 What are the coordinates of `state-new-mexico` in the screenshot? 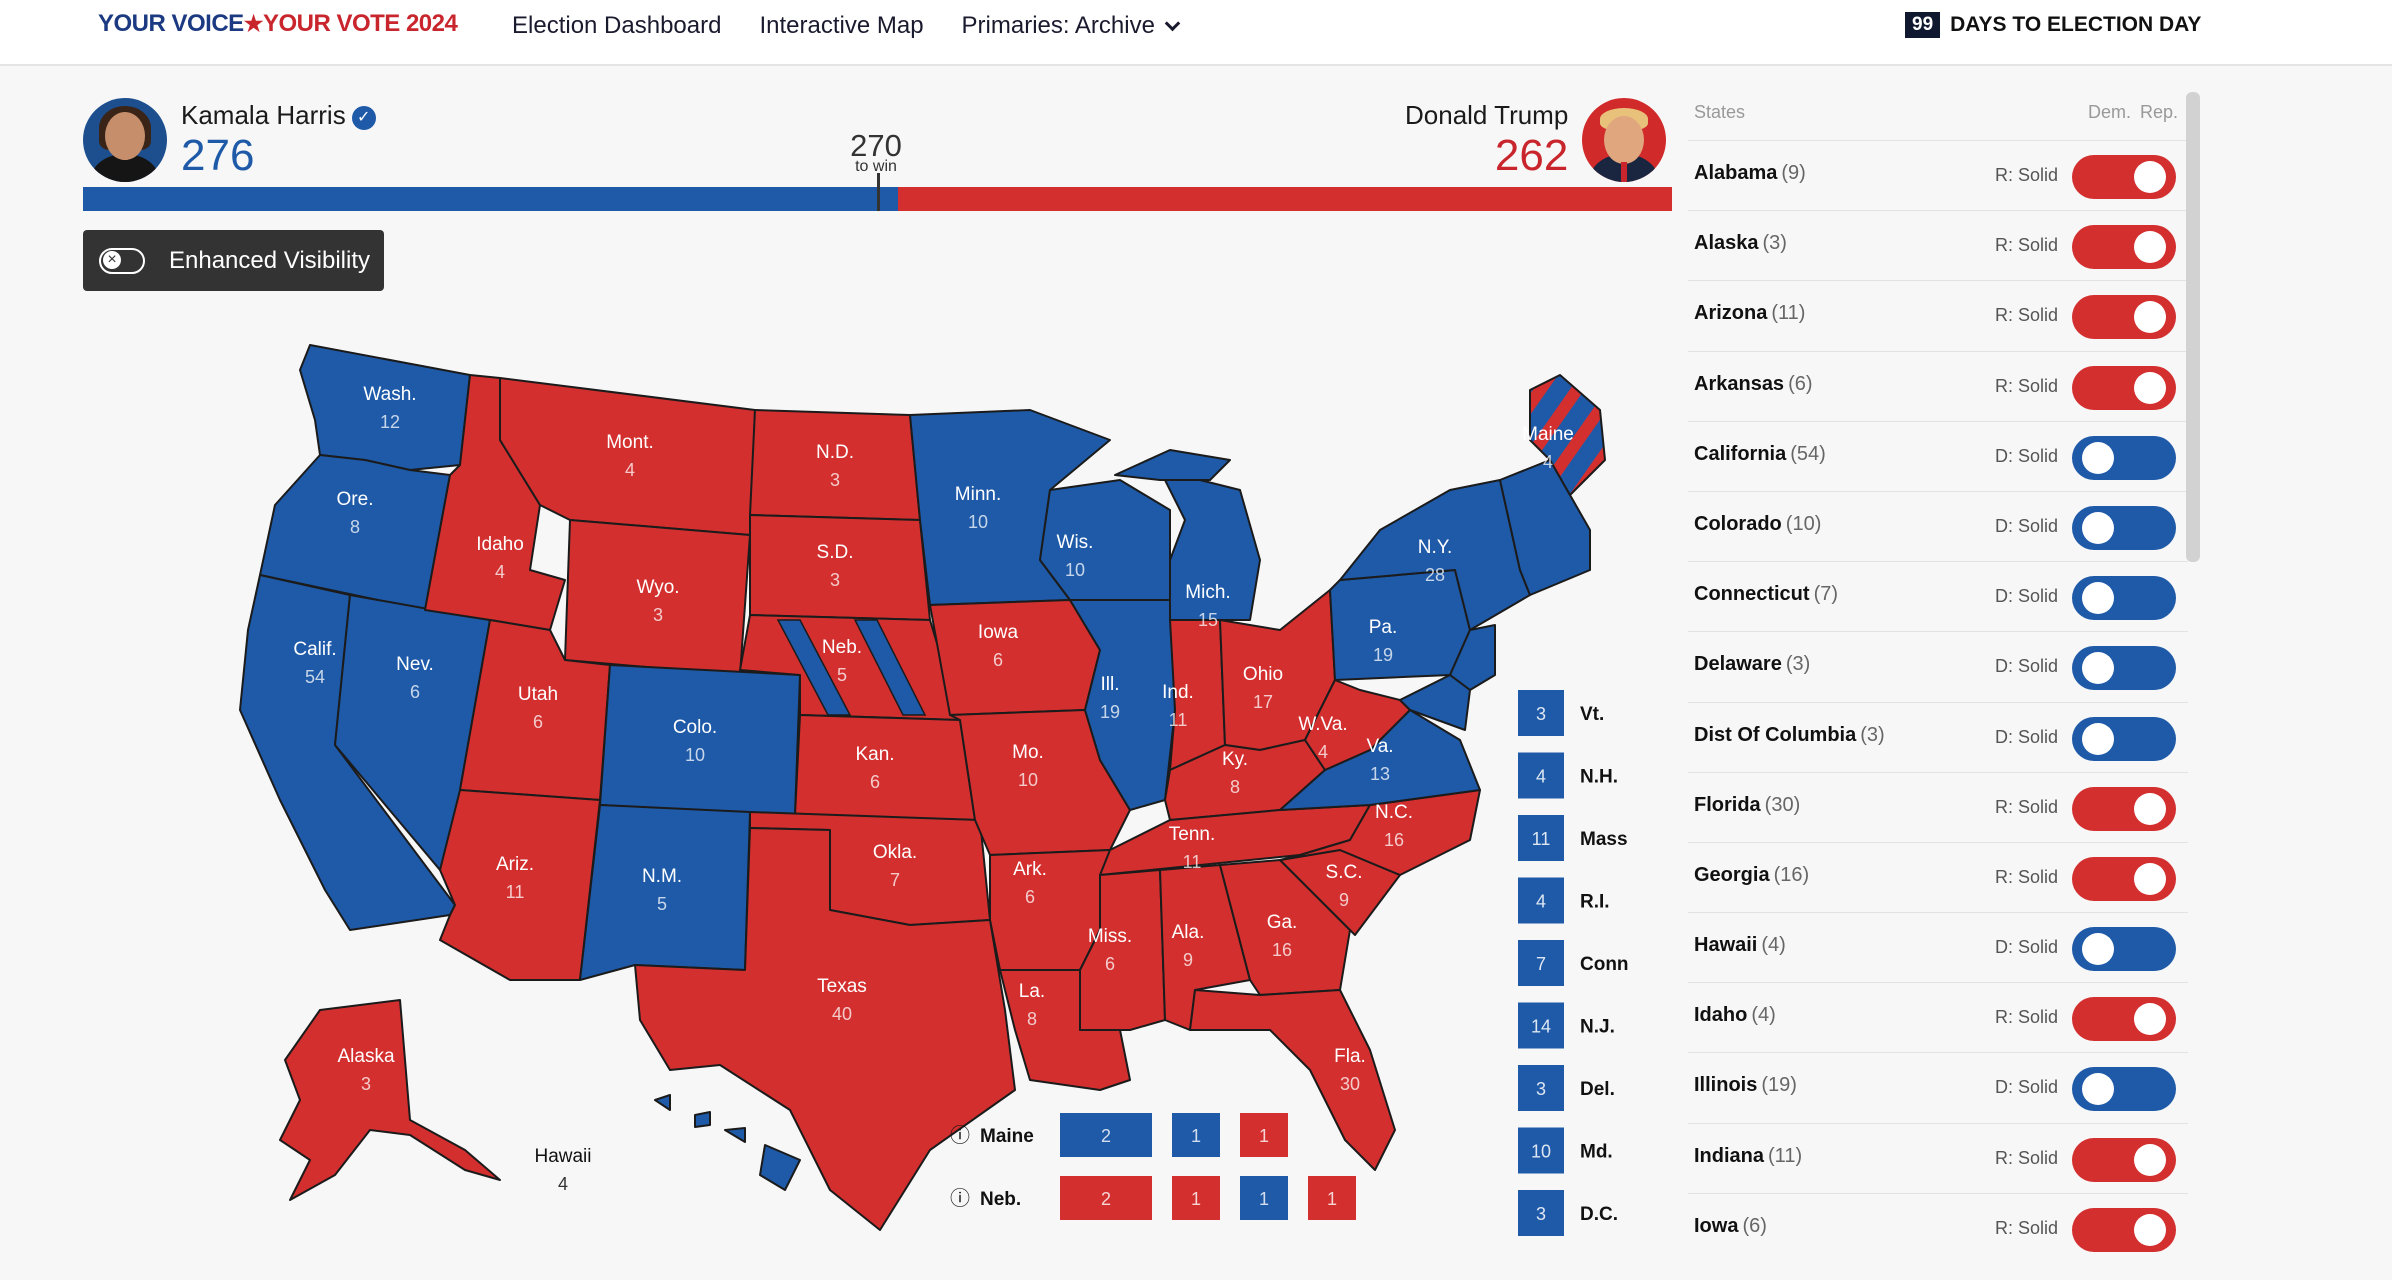 It's located at (665, 892).